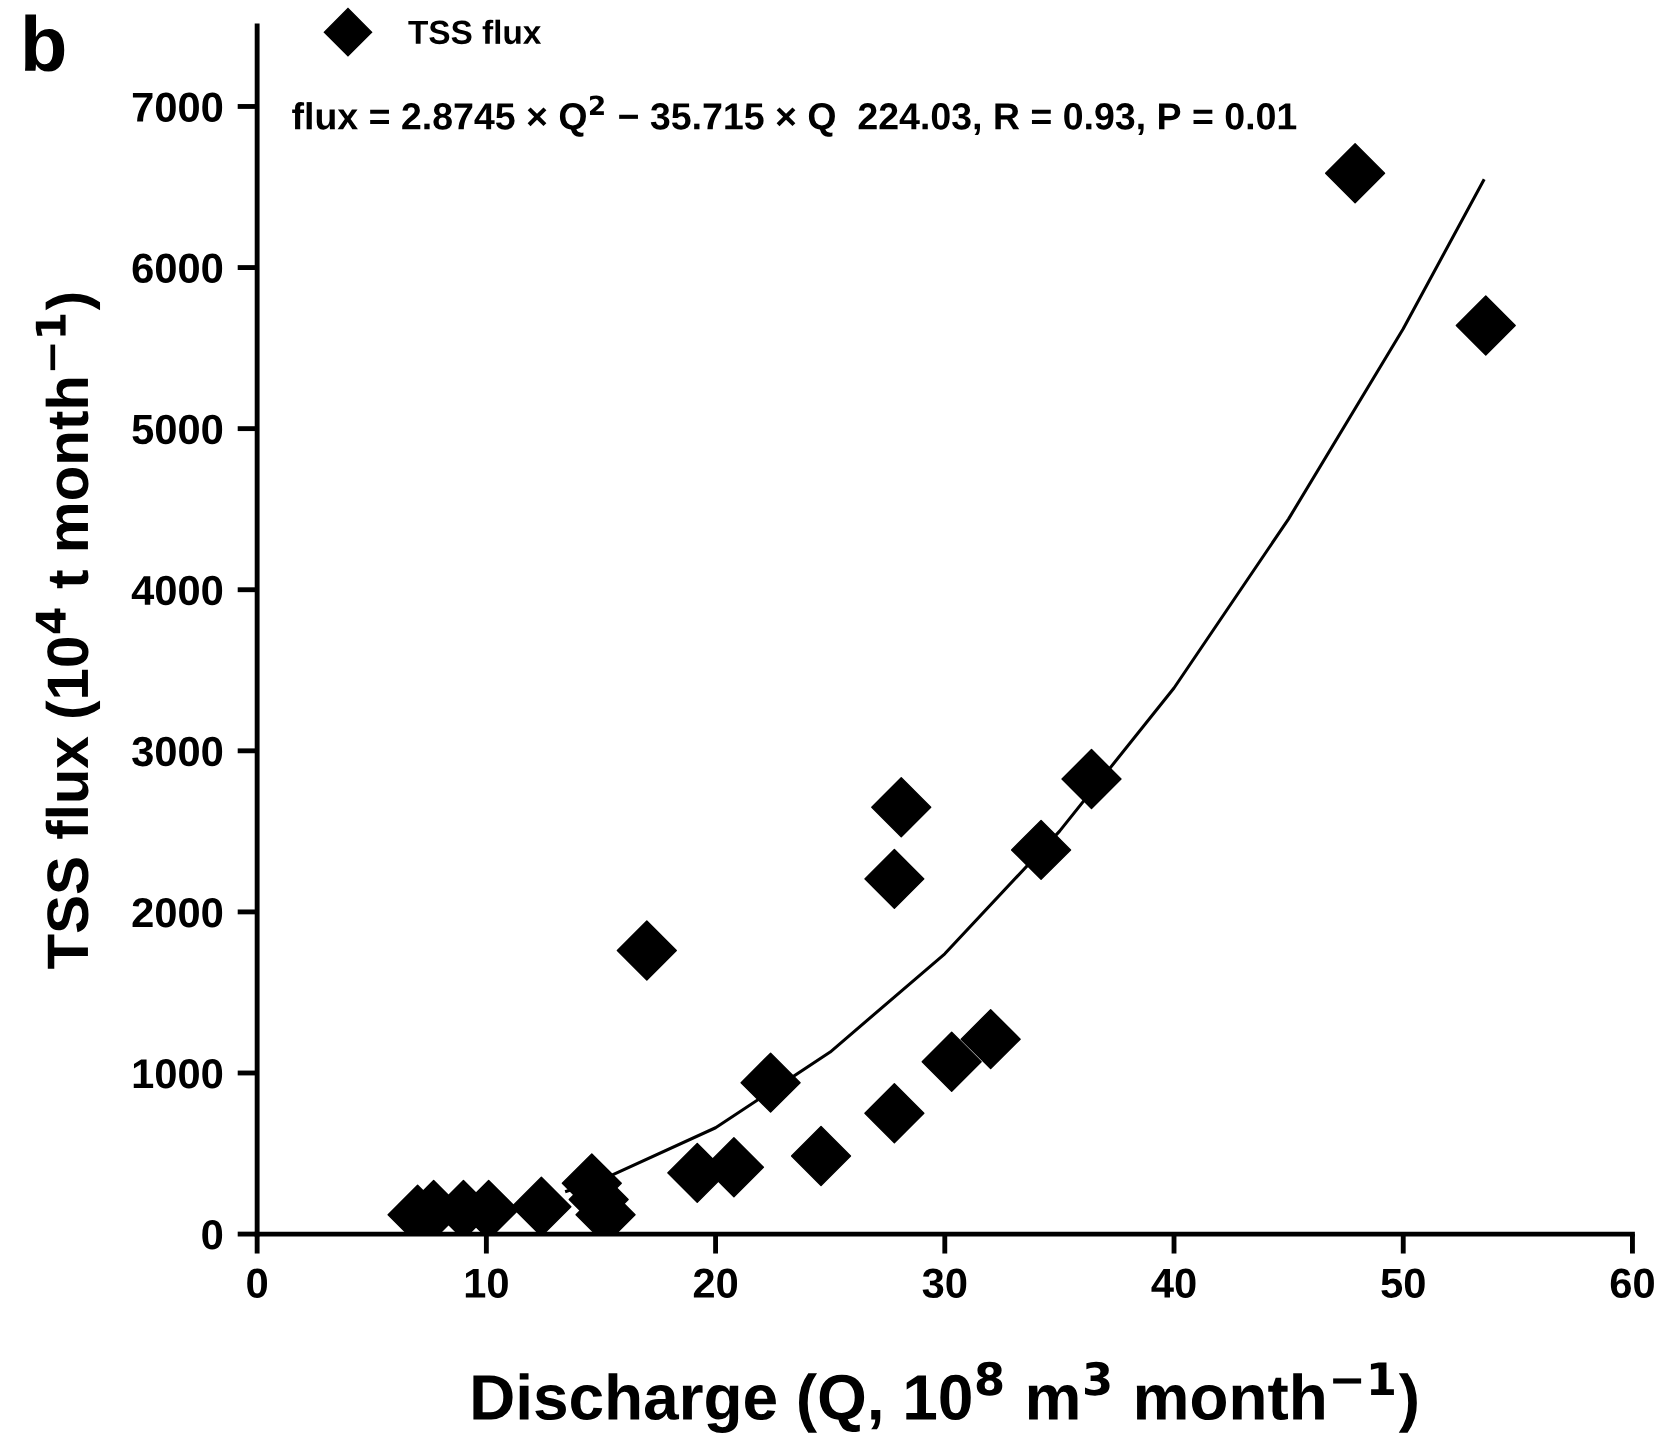 This screenshot has width=1659, height=1440. Describe the element at coordinates (177, 912) in the screenshot. I see `y-tick-label: 2000` at that location.